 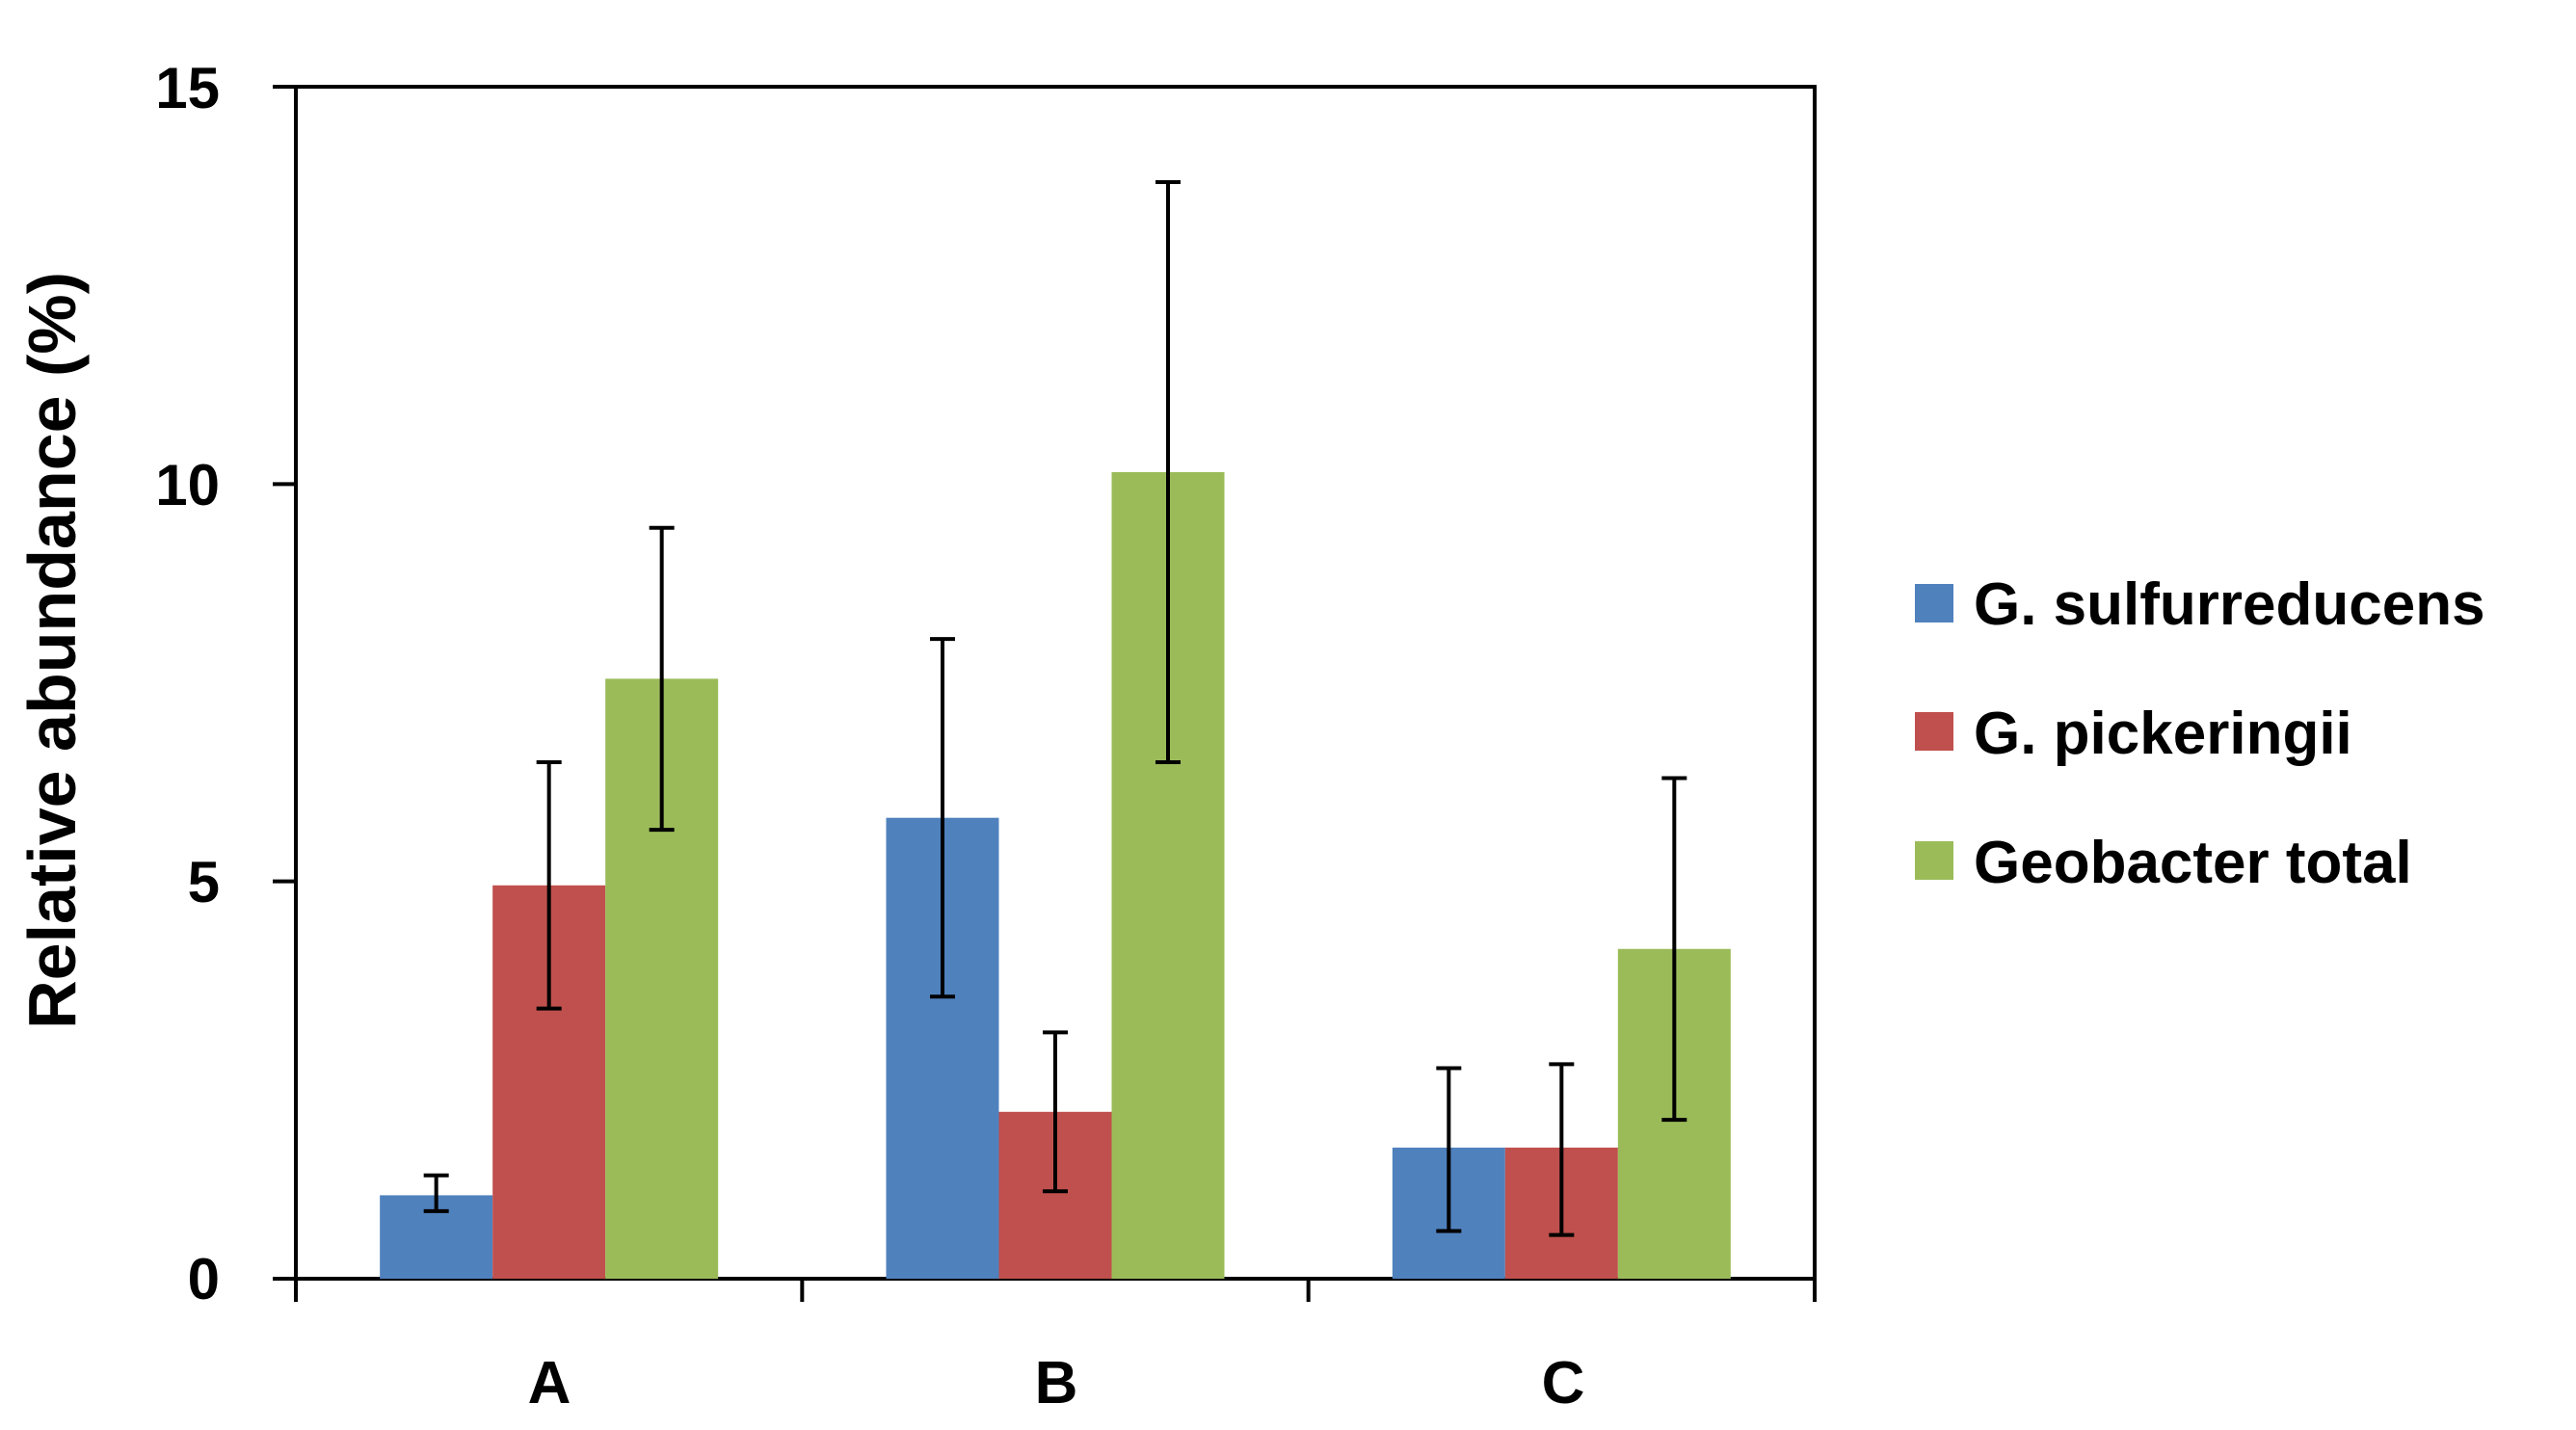 What do you see at coordinates (187, 485) in the screenshot?
I see `y-tick-label: 10` at bounding box center [187, 485].